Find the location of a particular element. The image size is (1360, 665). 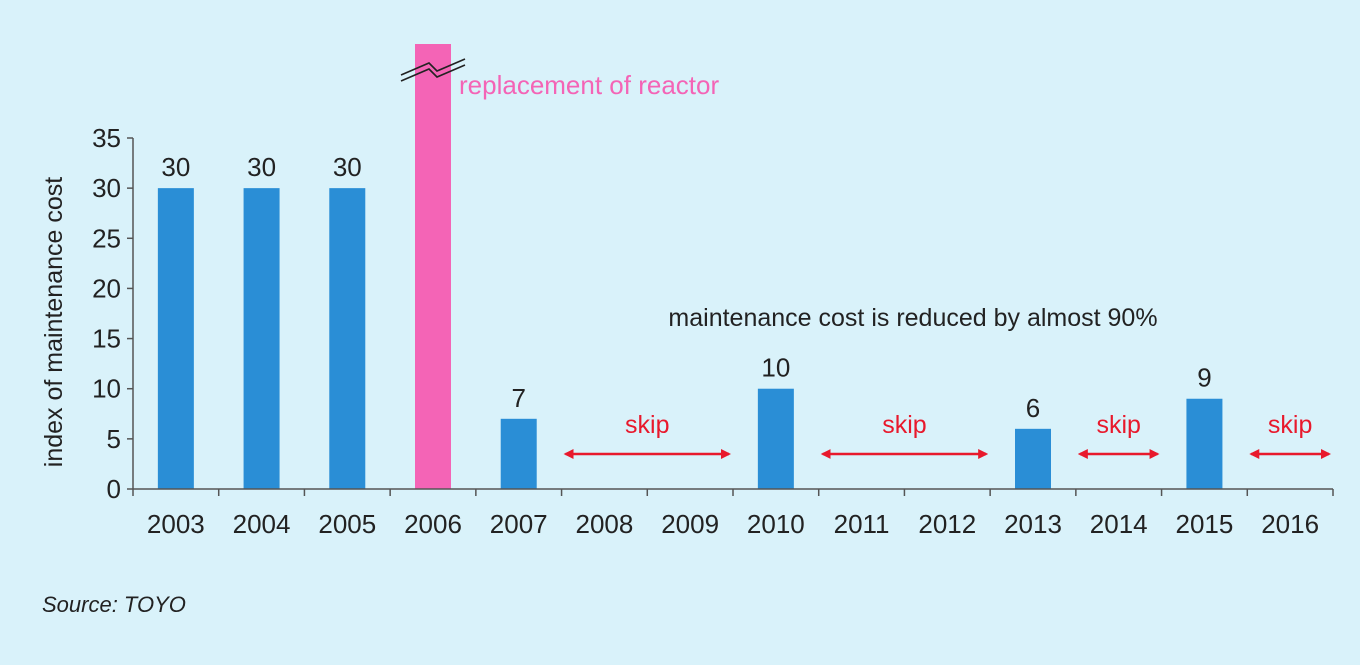

y-tick-label-15: 15 is located at coordinates (106, 339).